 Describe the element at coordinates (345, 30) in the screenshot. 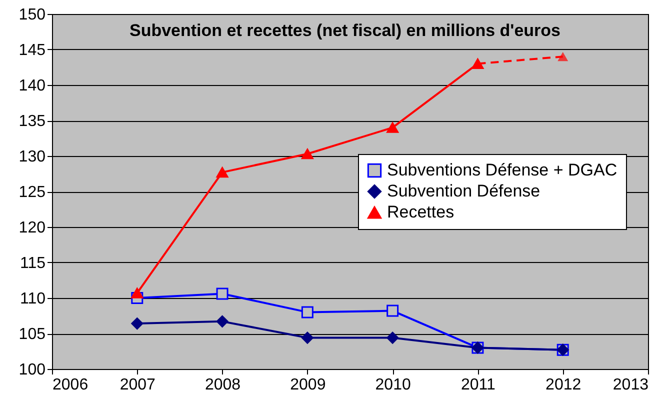

I see `chart-title: Subvention et recettes (net fiscal) en millions d'euros` at that location.